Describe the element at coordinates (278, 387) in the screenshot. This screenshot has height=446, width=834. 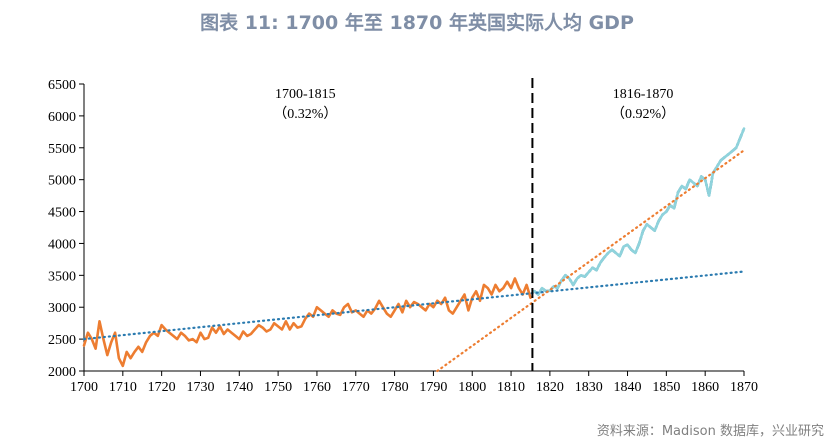
I see `x-tick-label: 1750` at that location.